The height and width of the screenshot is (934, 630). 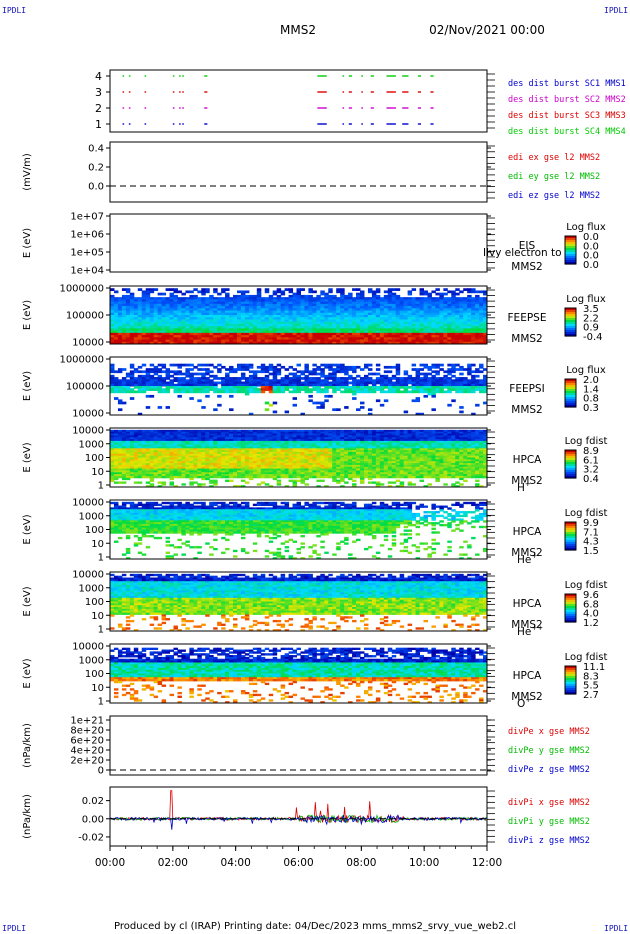 What do you see at coordinates (586, 370) in the screenshot?
I see `colorbar-title-4: Log flux` at bounding box center [586, 370].